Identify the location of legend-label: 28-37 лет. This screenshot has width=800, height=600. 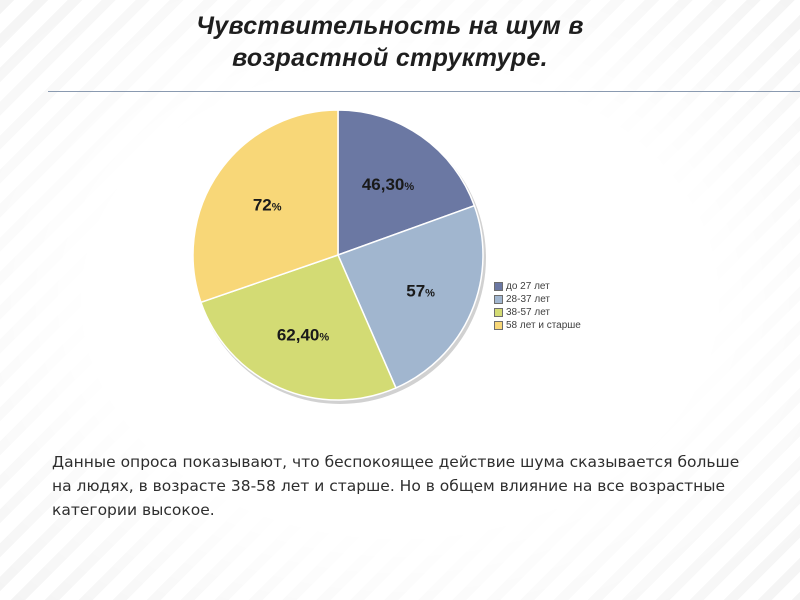
(528, 299).